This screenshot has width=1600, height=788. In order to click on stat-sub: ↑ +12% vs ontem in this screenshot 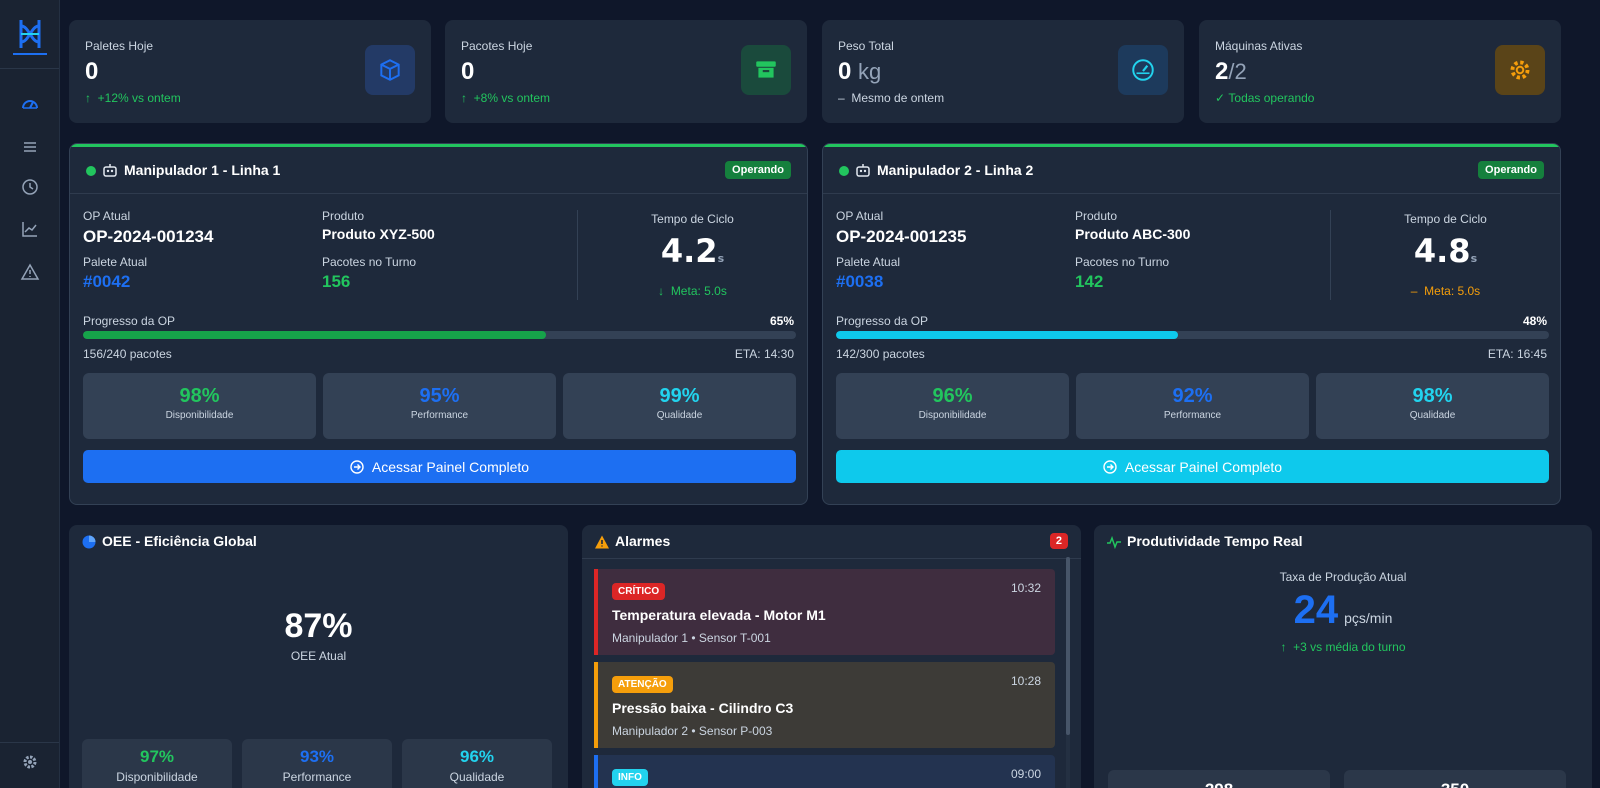, I will do `click(133, 98)`.